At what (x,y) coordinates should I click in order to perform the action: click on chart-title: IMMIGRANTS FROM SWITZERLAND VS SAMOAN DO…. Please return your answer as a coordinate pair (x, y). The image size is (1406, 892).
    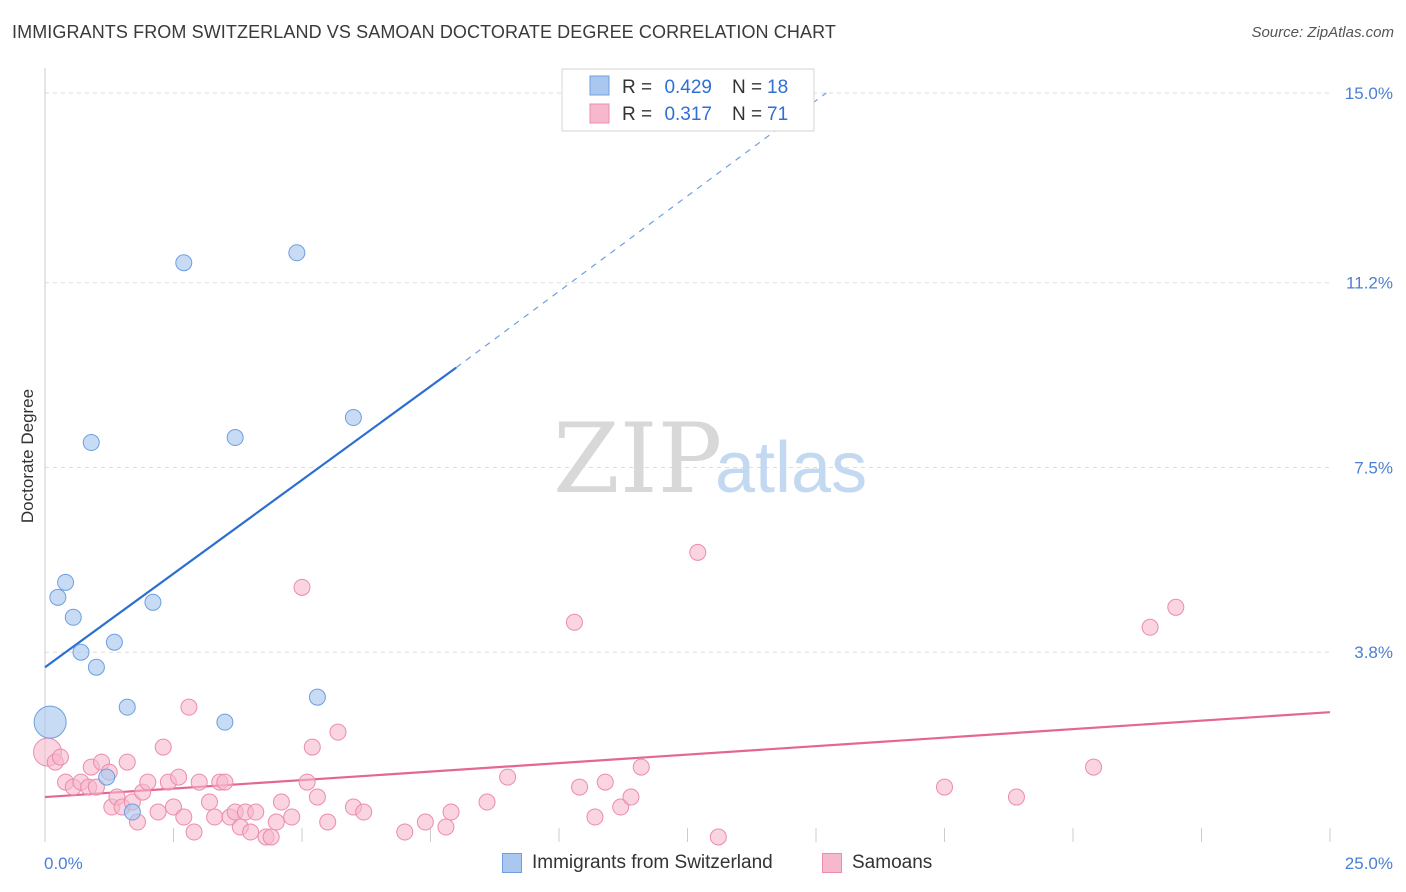
    Looking at the image, I should click on (424, 32).